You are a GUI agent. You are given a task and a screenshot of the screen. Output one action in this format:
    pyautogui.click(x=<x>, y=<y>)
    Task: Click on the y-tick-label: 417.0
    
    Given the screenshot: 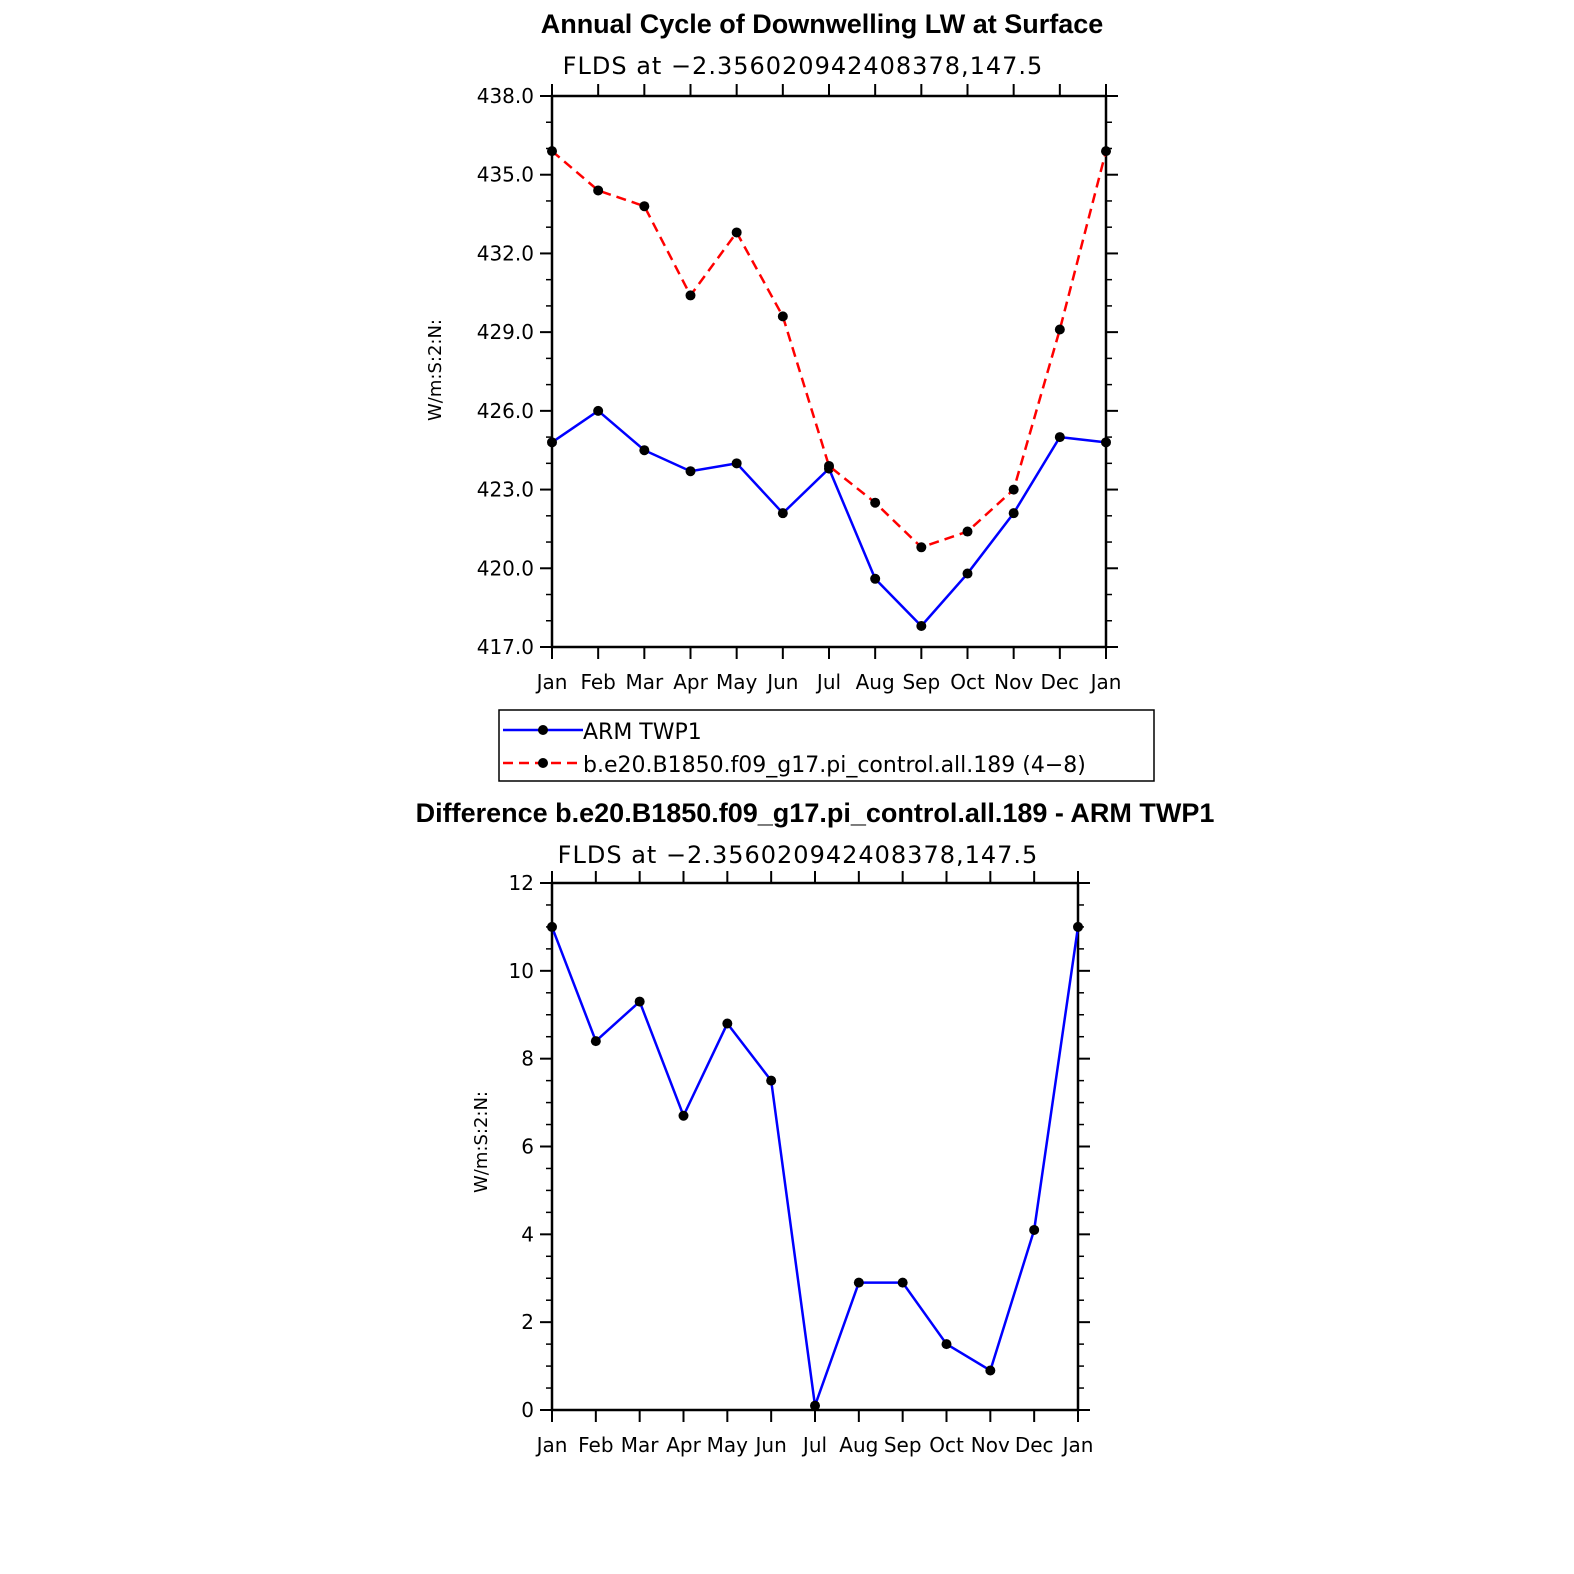 What is the action you would take?
    pyautogui.click(x=505, y=647)
    